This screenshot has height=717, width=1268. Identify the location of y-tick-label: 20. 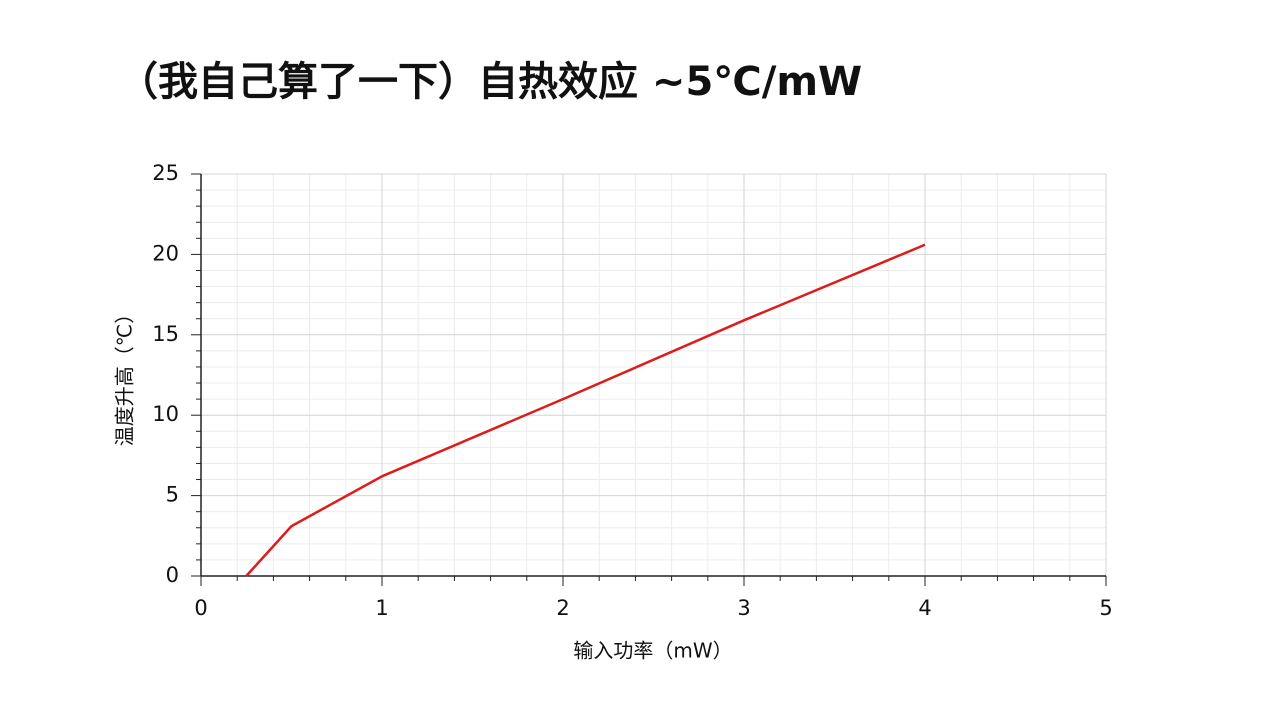
(165, 253).